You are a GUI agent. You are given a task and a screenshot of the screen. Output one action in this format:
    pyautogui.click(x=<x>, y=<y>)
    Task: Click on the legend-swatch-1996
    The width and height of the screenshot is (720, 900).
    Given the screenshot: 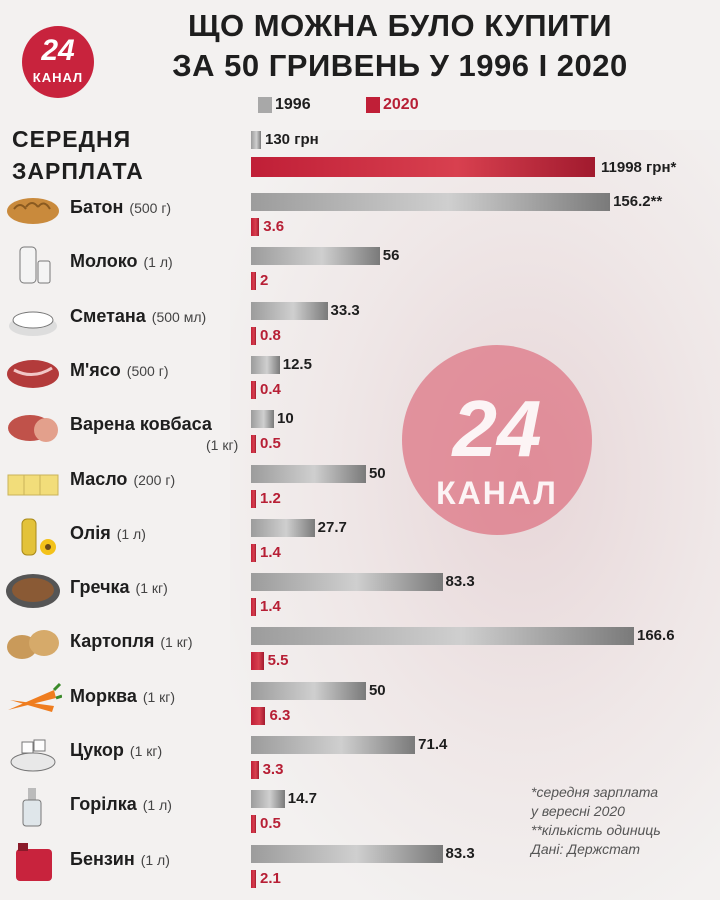 What is the action you would take?
    pyautogui.click(x=265, y=105)
    